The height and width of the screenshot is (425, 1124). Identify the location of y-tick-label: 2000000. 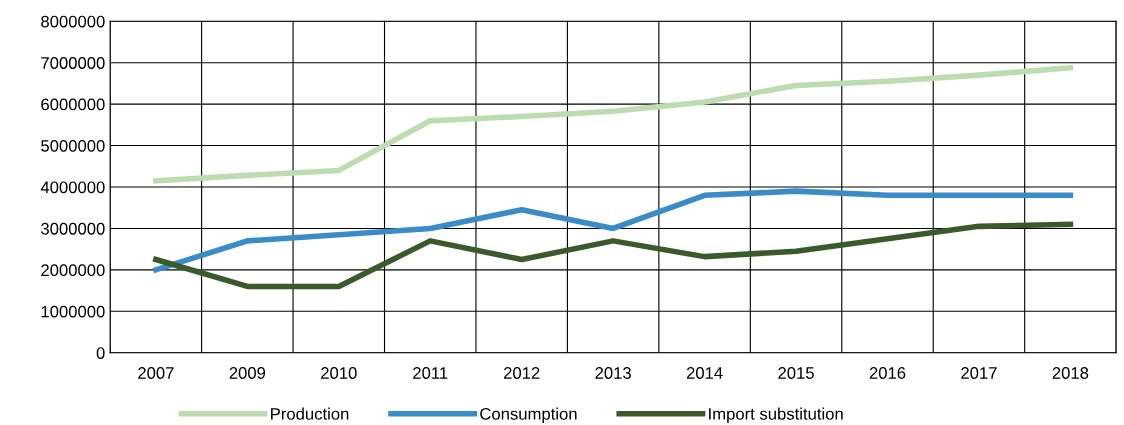
(73, 270).